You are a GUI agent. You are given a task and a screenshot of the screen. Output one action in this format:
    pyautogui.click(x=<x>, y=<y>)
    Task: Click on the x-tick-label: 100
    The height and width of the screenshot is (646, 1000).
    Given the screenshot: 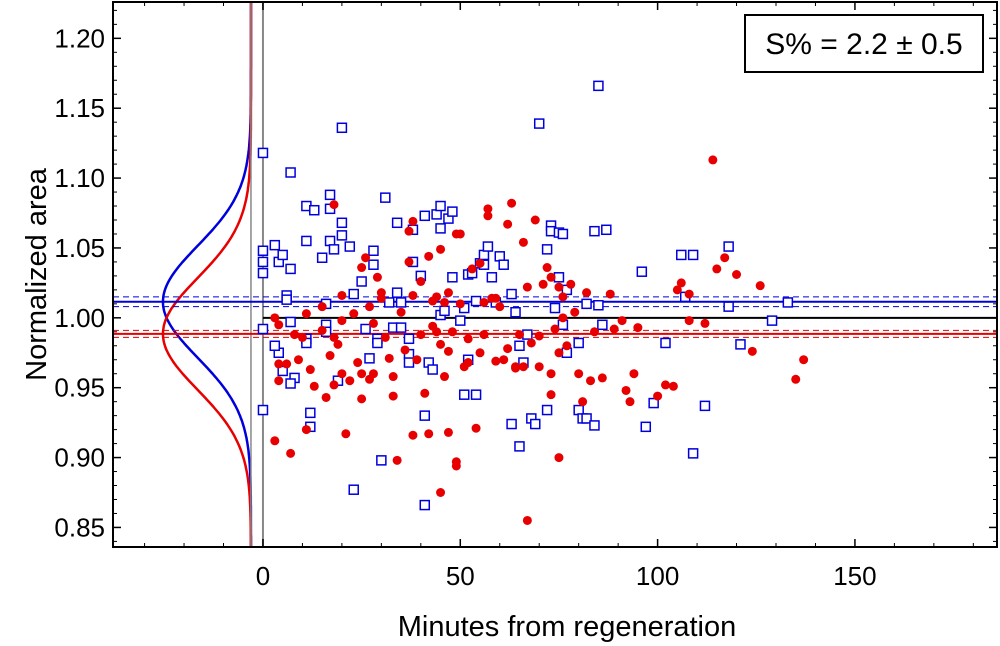 What is the action you would take?
    pyautogui.click(x=657, y=576)
    